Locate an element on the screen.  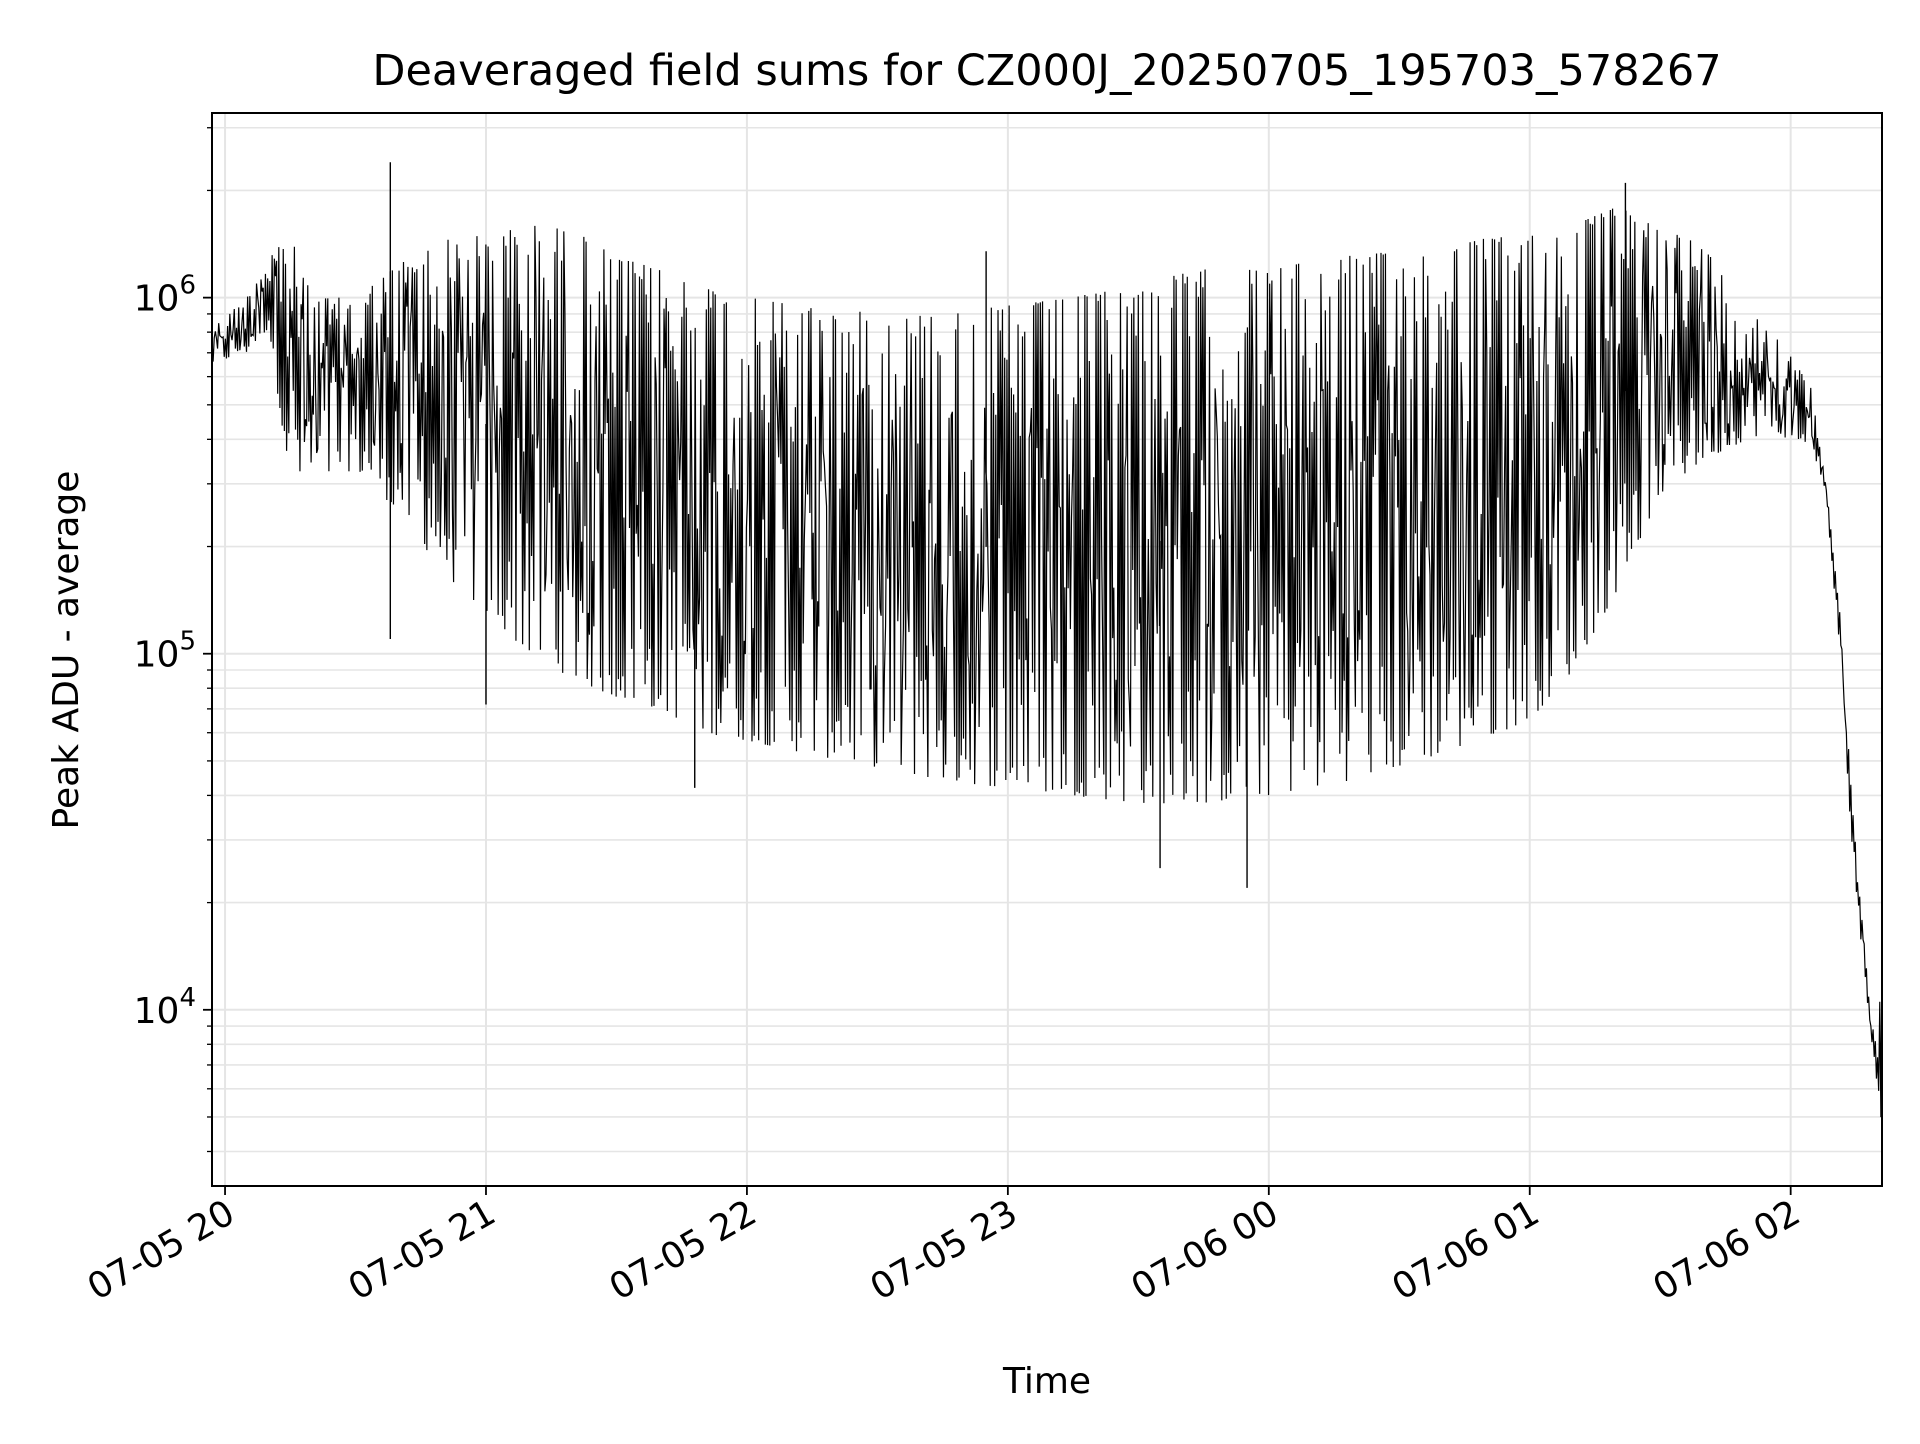
y-tick-label: 10⁴ is located at coordinates (165, 1007).